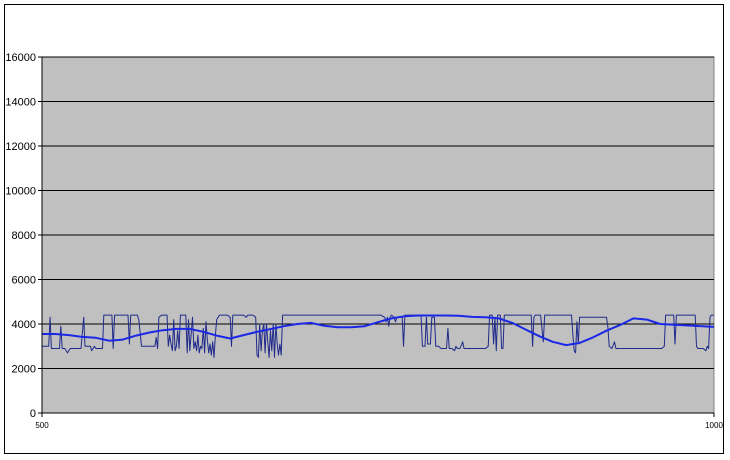 The image size is (730, 460). I want to click on y-tick-label: 0, so click(33, 414).